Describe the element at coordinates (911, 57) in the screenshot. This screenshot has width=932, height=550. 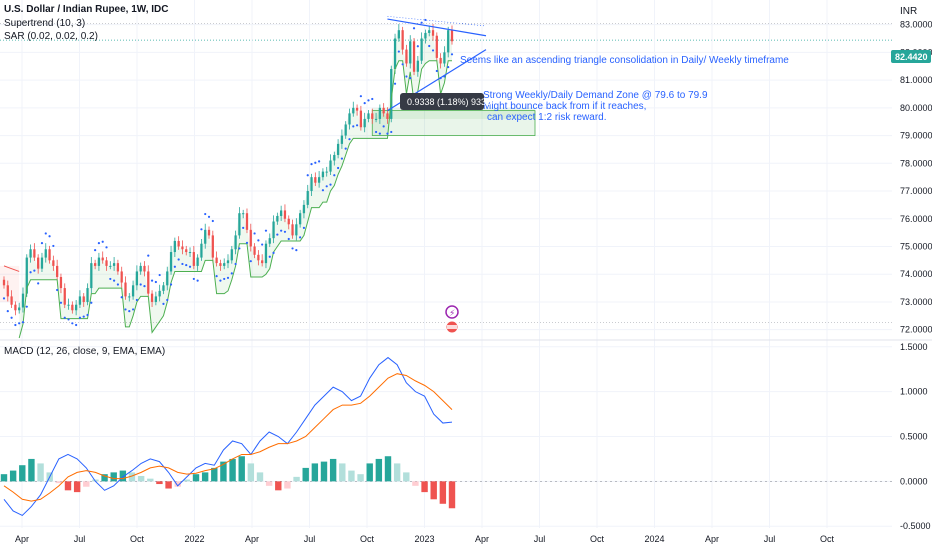
I see `last-price-text: 82.4420` at that location.